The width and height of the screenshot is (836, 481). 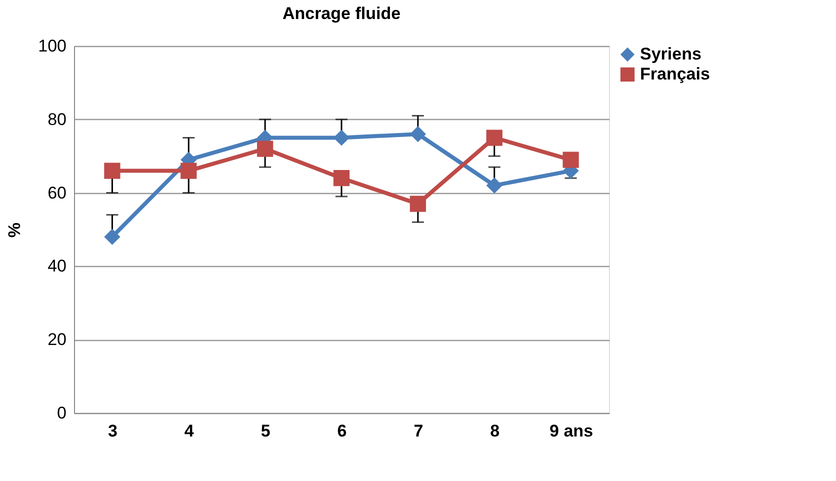 What do you see at coordinates (57, 192) in the screenshot?
I see `y-tick-label: 60` at bounding box center [57, 192].